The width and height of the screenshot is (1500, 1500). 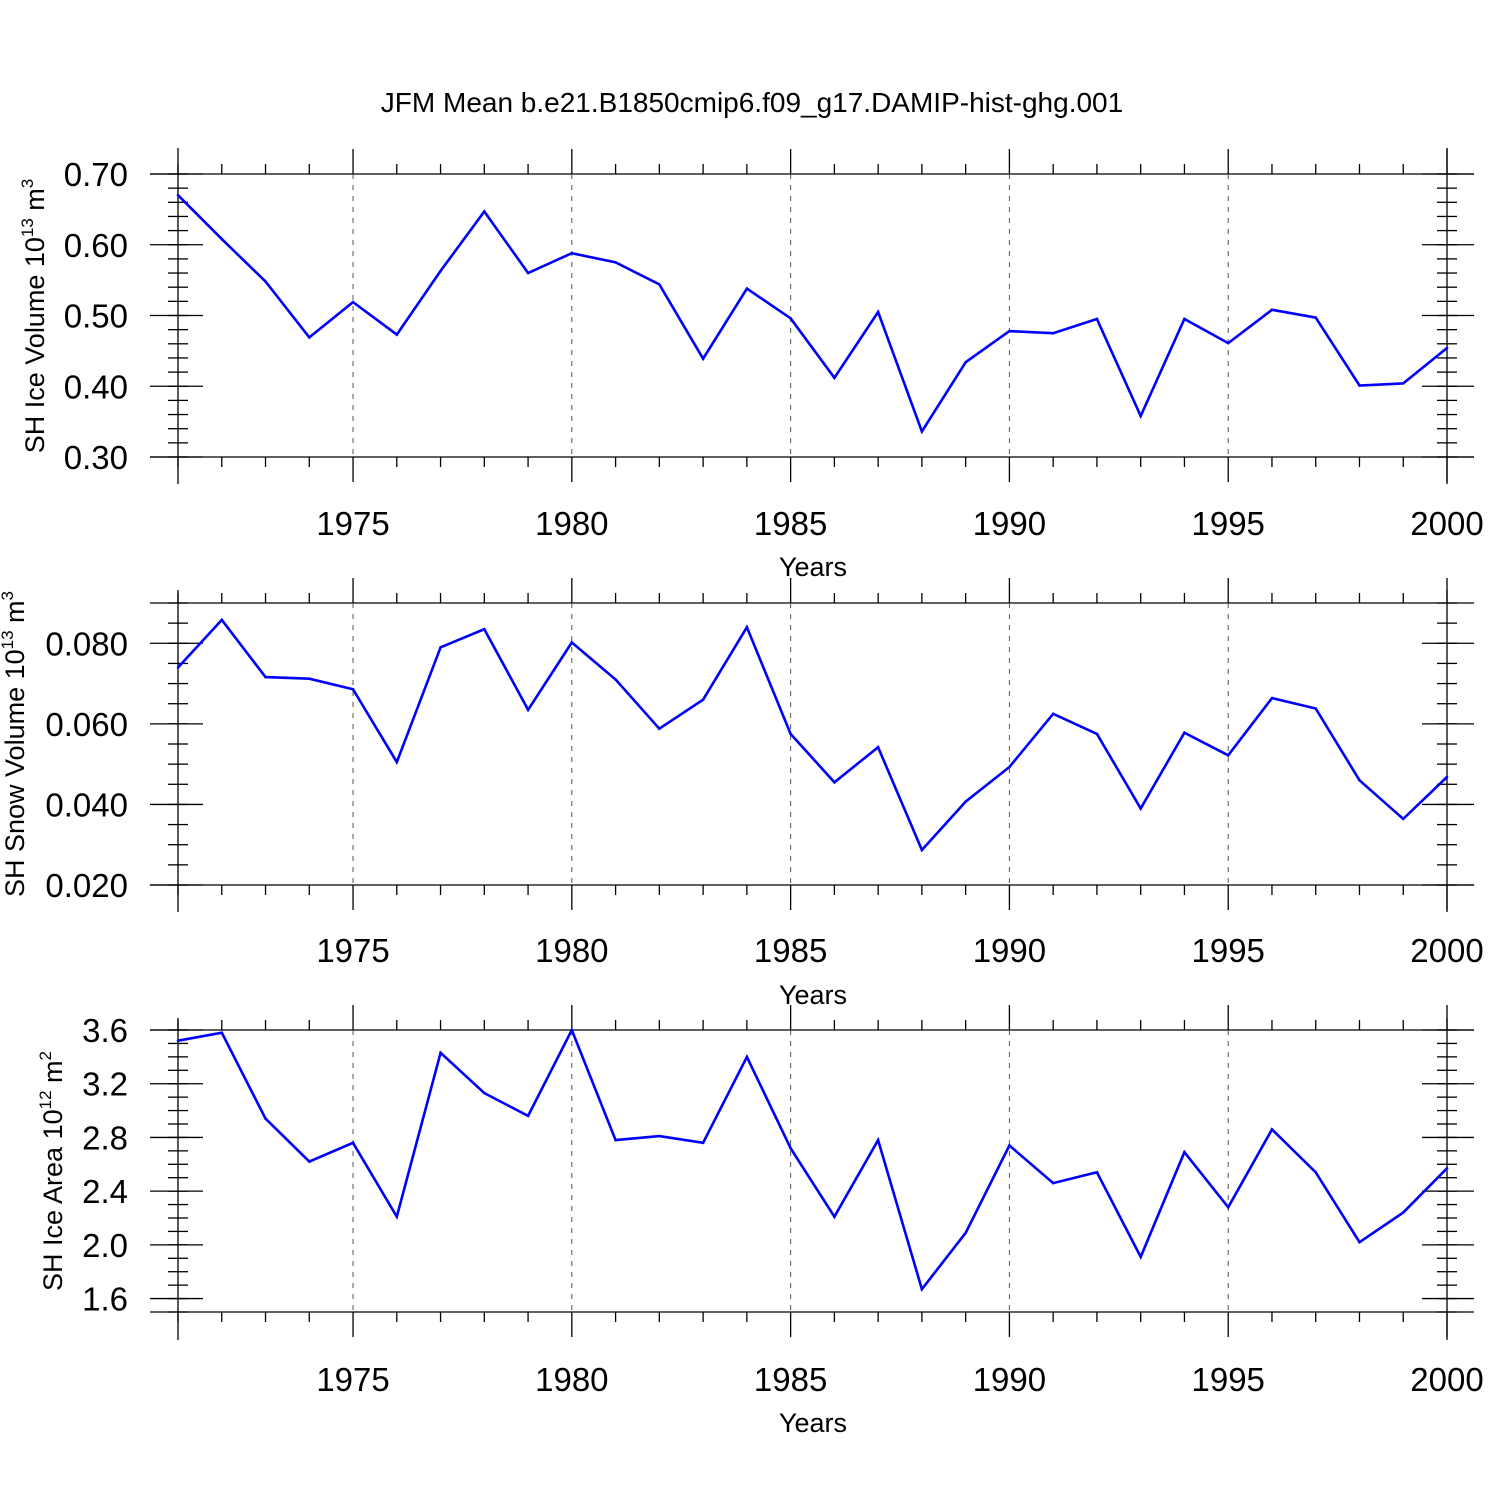 What do you see at coordinates (15, 744) in the screenshot?
I see `y-axis-label: SH Snow Volume 1013 m3` at bounding box center [15, 744].